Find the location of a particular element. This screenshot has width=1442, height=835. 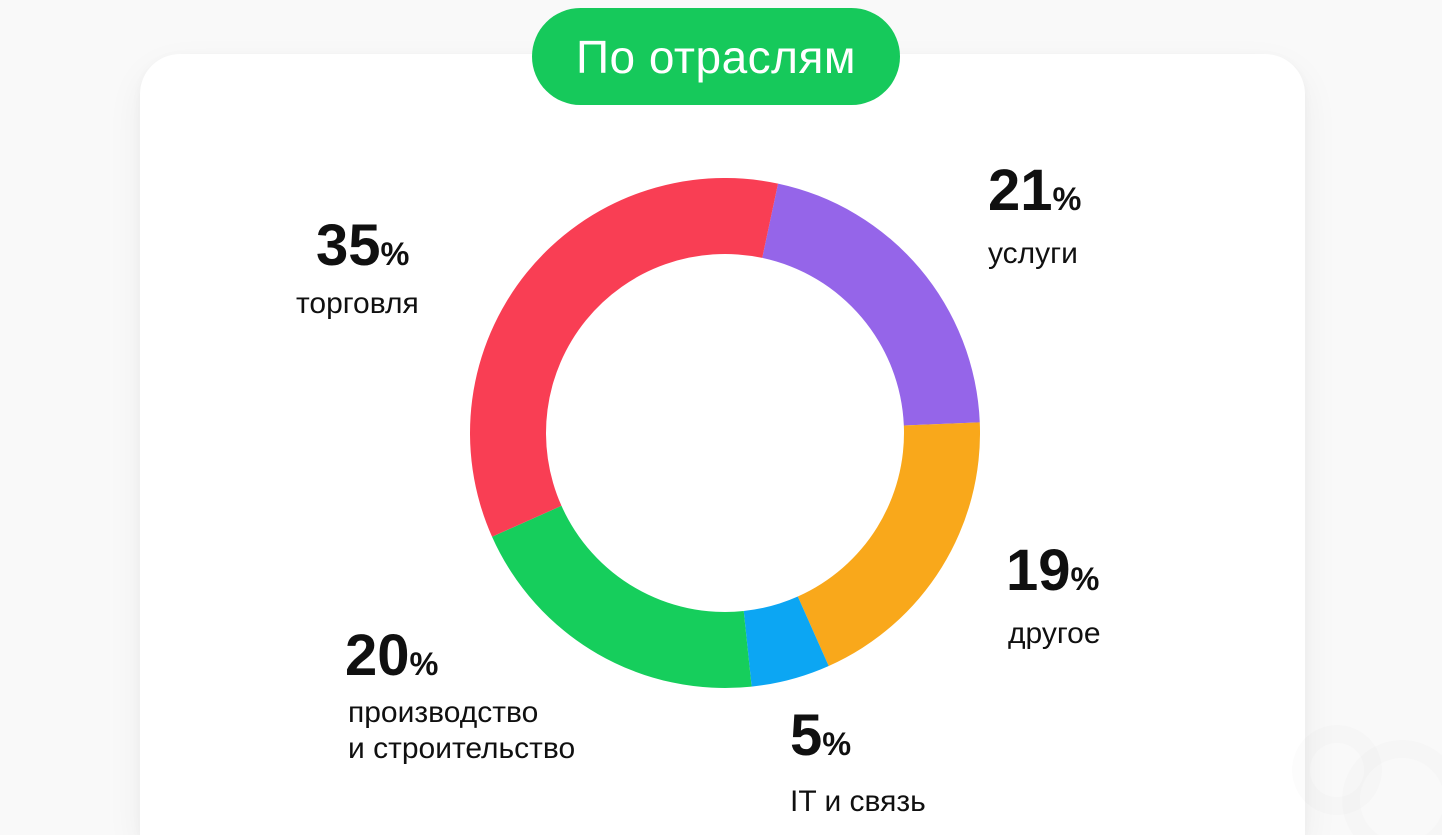

slice-label-trade: торговля is located at coordinates (357, 303).